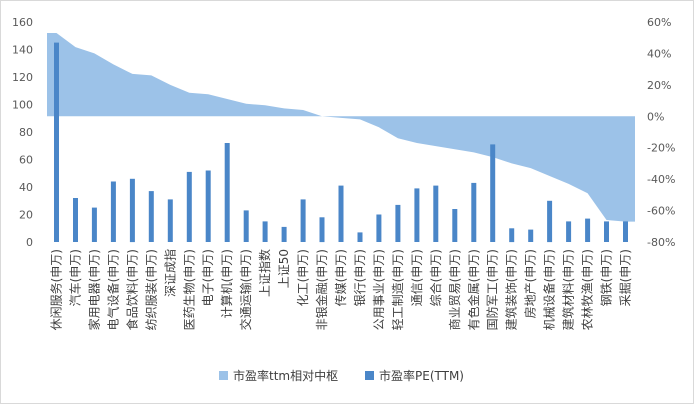  What do you see at coordinates (131, 289) in the screenshot?
I see `x-tick-label: 食品饮料(申万)` at bounding box center [131, 289].